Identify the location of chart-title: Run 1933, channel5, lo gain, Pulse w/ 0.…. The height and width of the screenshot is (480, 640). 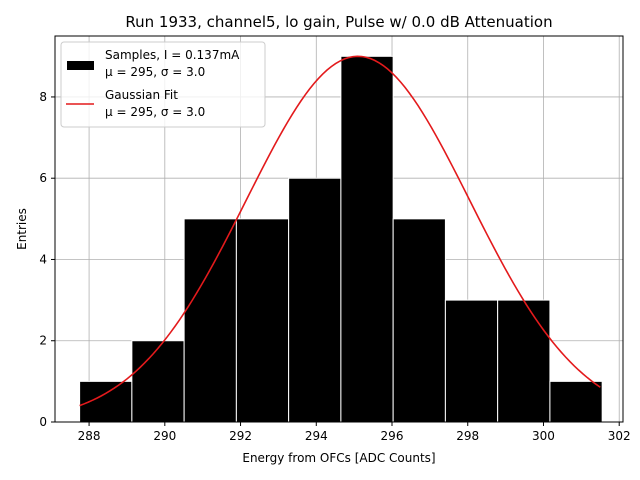
(338, 22).